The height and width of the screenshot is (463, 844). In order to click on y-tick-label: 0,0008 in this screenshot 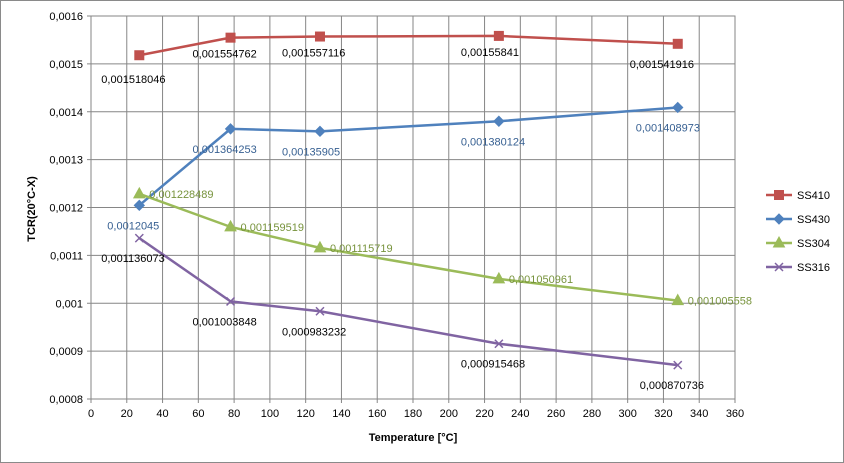, I will do `click(66, 400)`.